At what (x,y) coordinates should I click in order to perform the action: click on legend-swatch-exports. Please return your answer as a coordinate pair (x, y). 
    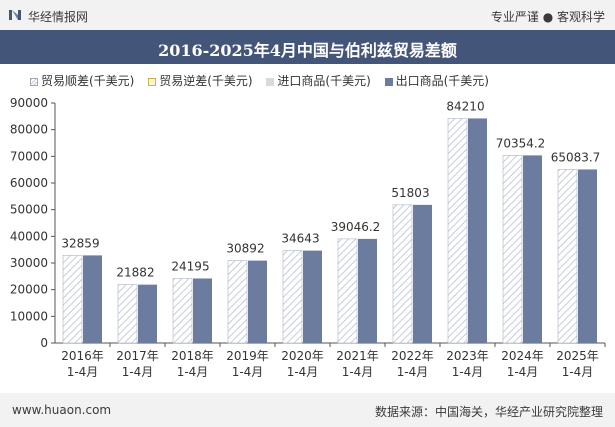
    Looking at the image, I should click on (388, 81).